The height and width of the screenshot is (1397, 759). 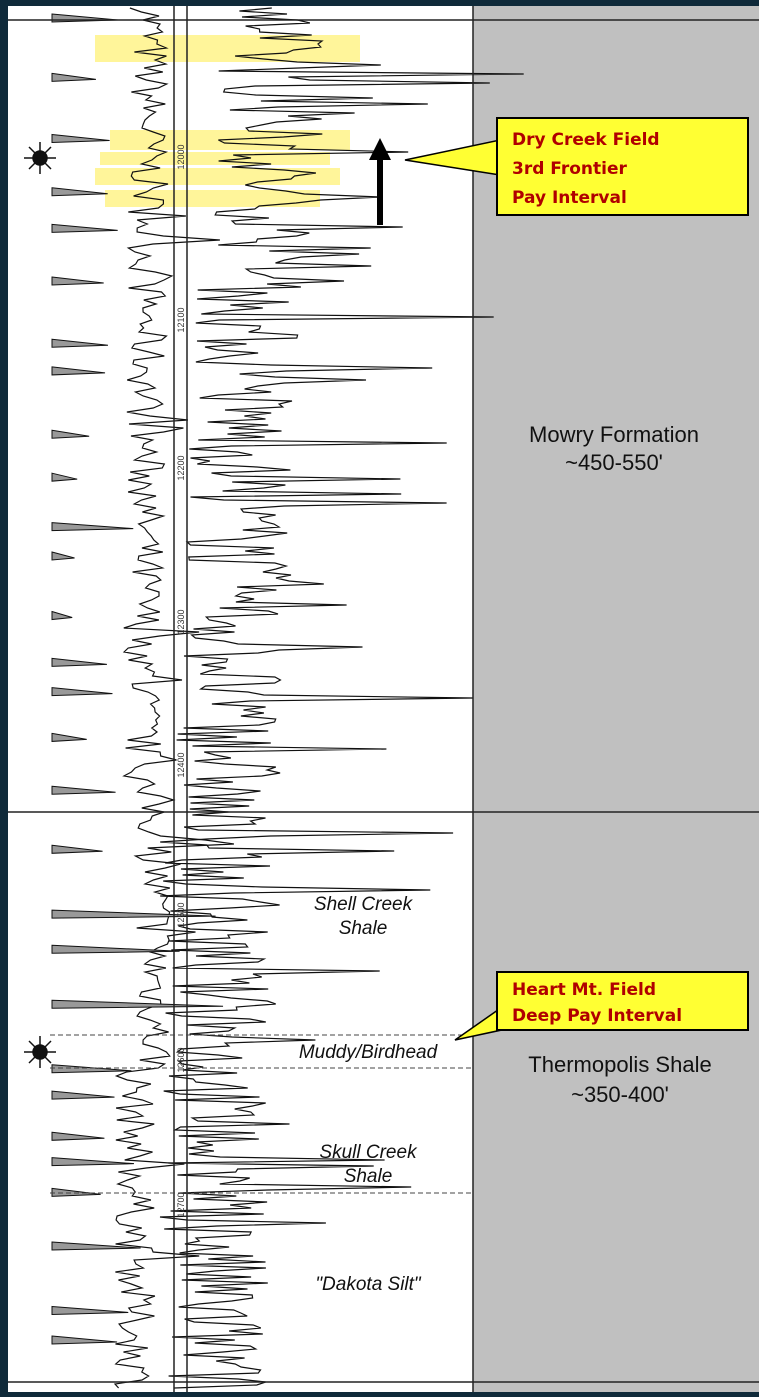 What do you see at coordinates (620, 1094) in the screenshot?
I see `formation-label: ~350-400'` at bounding box center [620, 1094].